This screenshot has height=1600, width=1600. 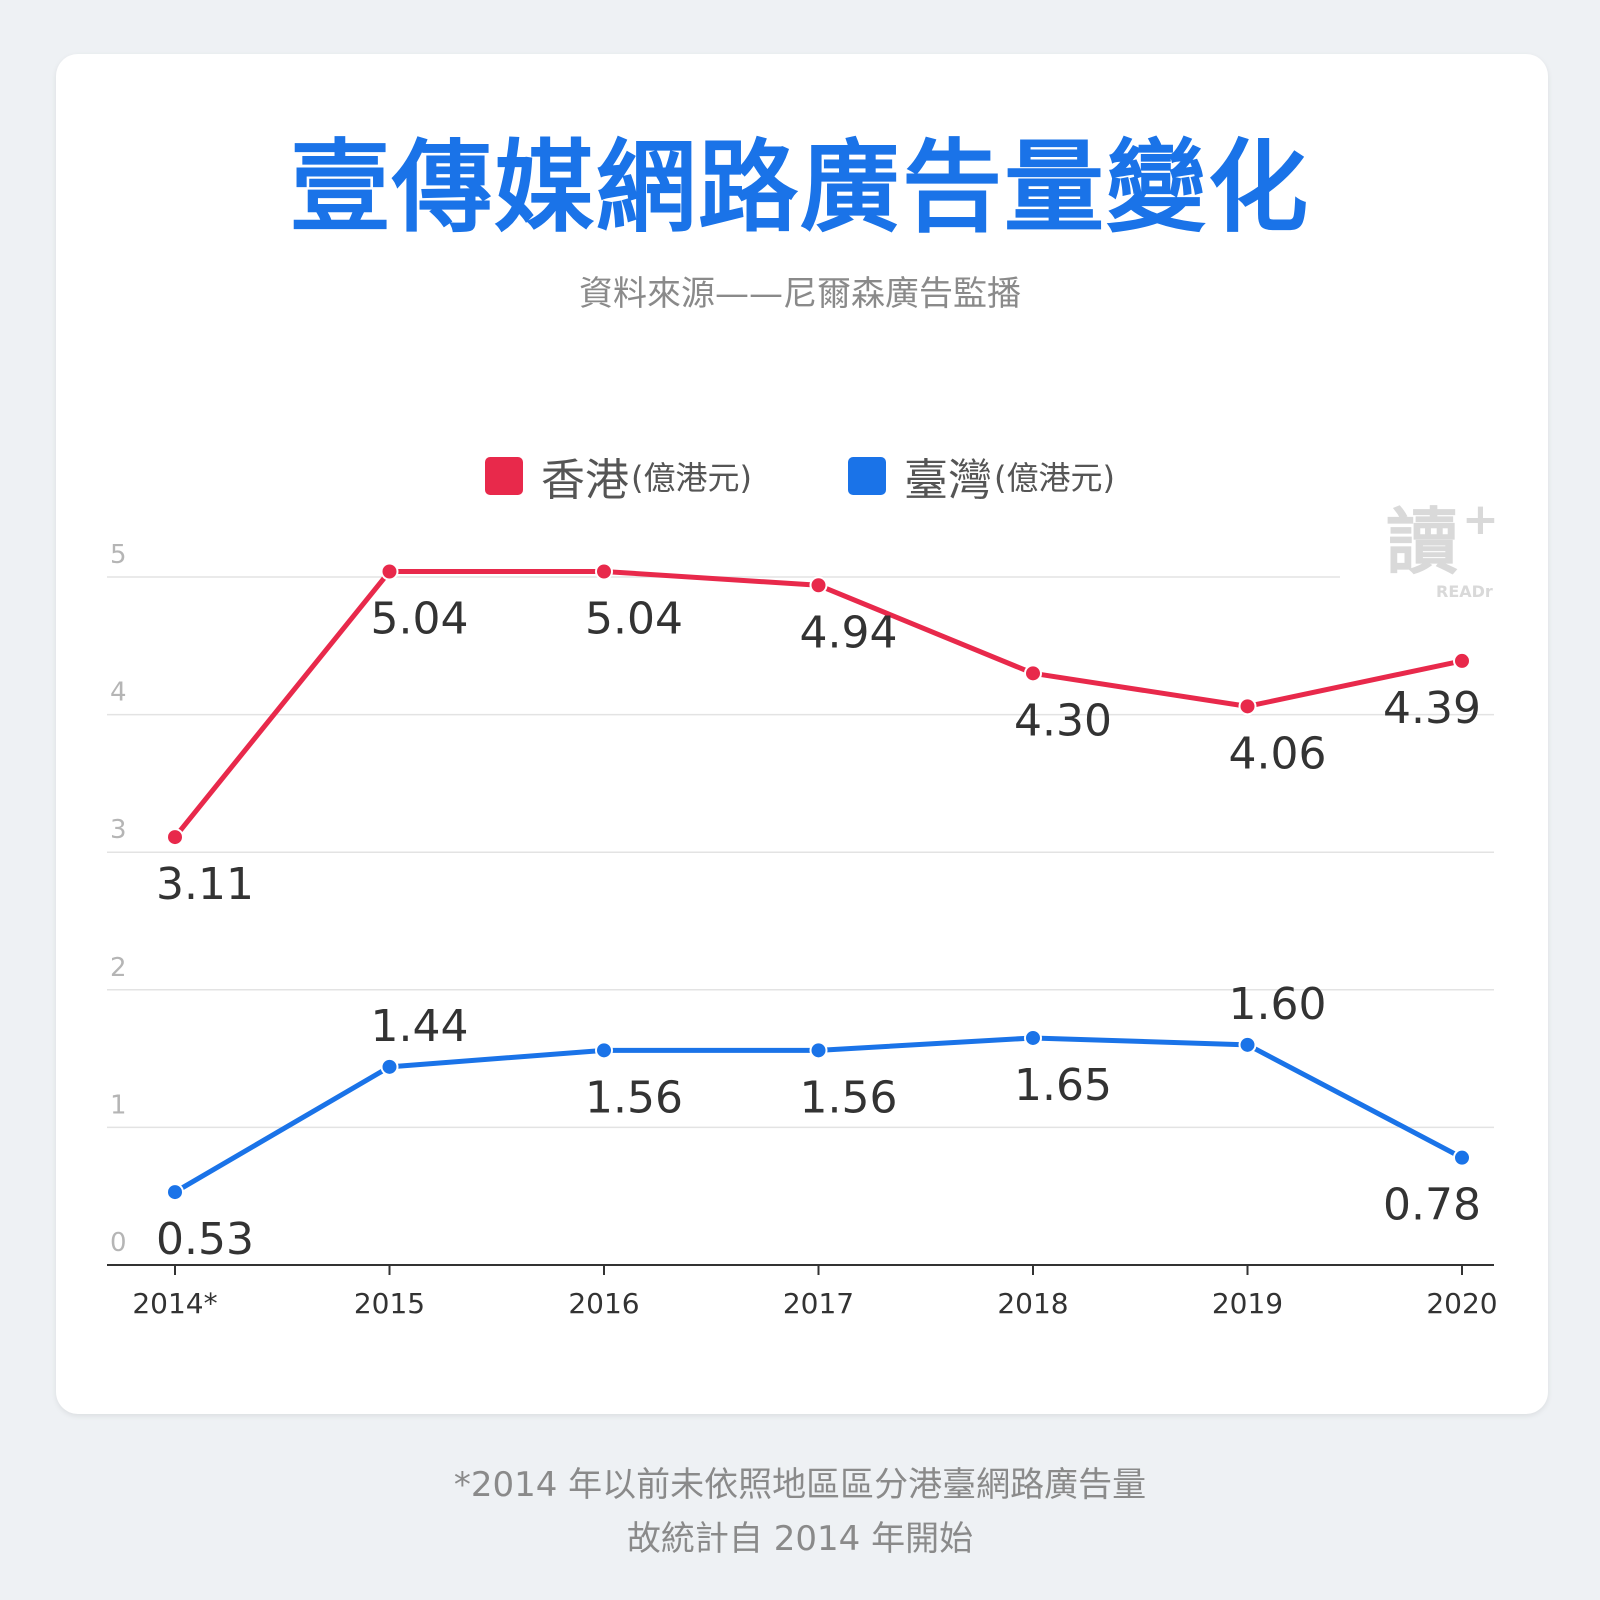 I want to click on data-label-1-3: 1.56, so click(x=849, y=1097).